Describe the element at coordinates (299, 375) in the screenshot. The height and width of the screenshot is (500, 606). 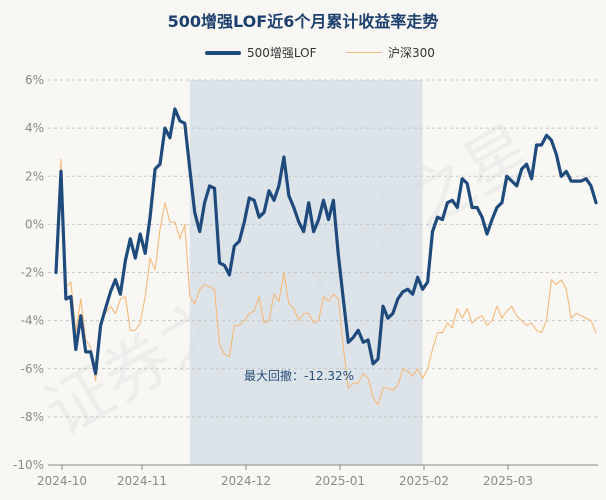
I see `max-drawdown-label: 最大回撤：-12.32%` at that location.